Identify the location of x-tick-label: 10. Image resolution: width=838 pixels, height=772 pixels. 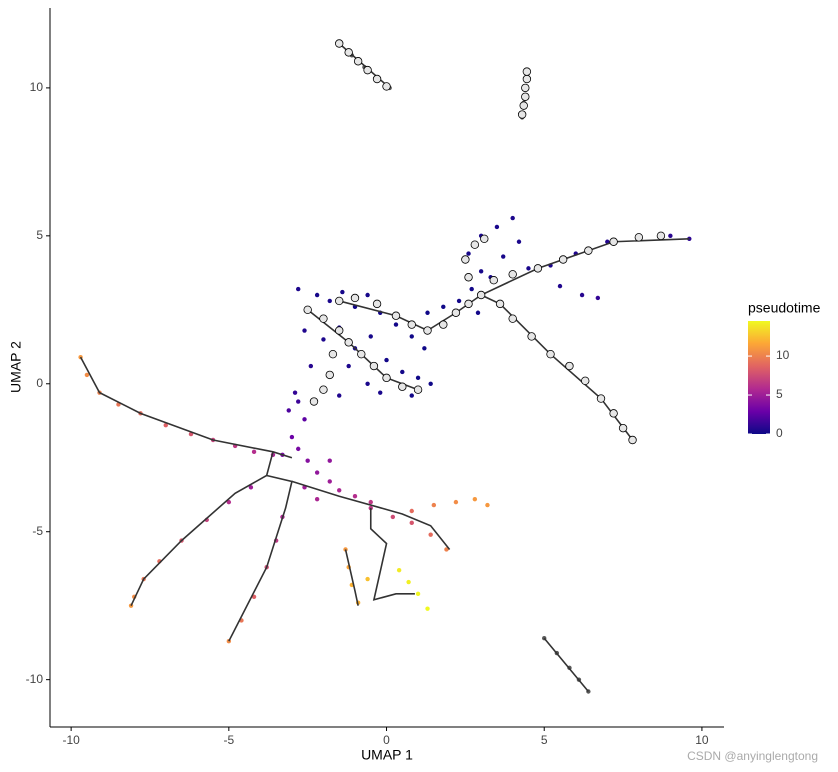
(702, 740).